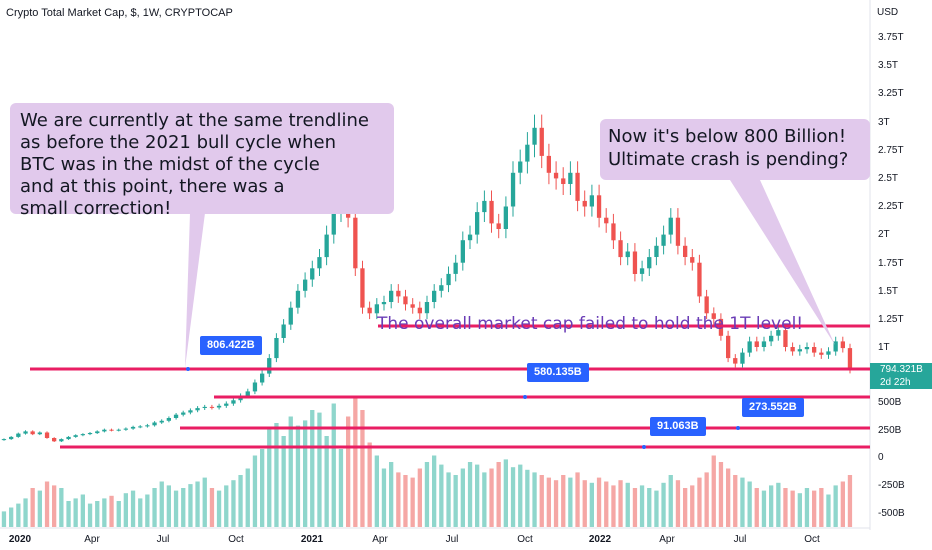 The height and width of the screenshot is (550, 932). I want to click on price-tick: 2.5T, so click(888, 178).